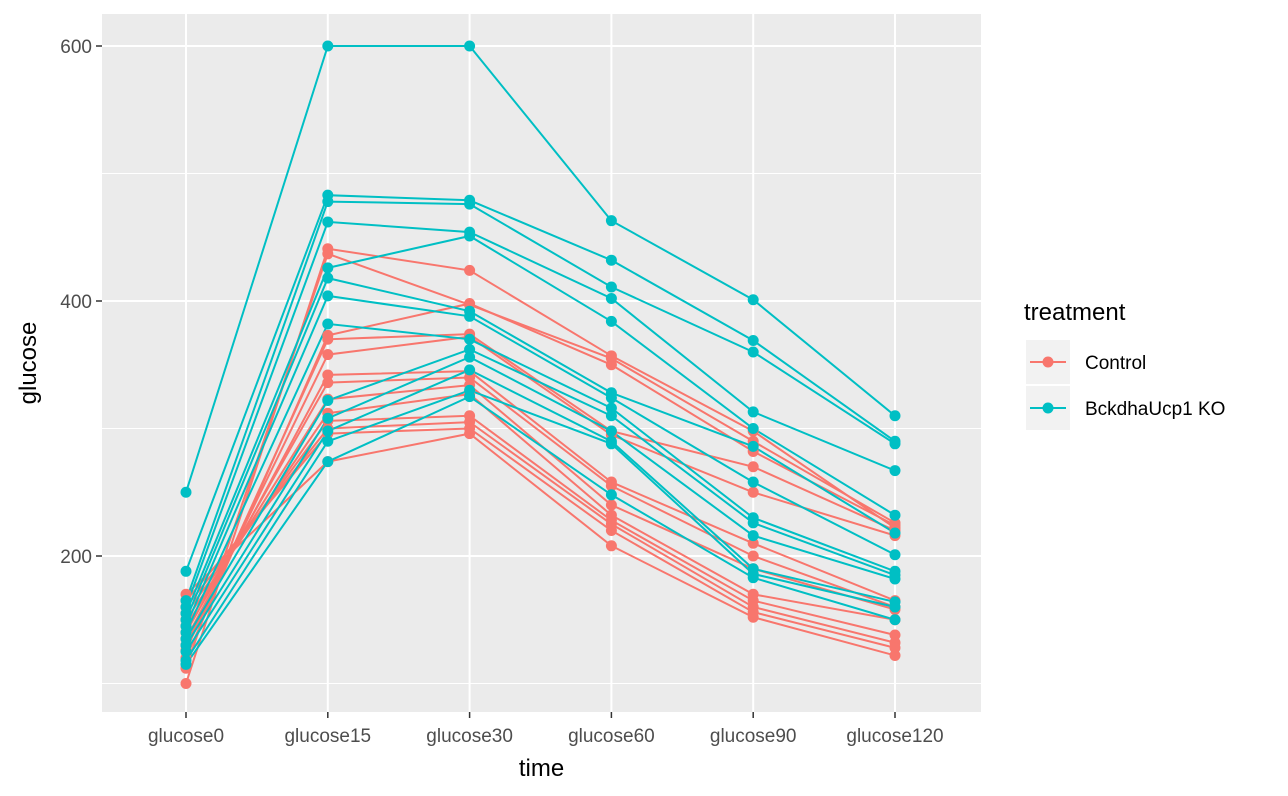 This screenshot has height=796, width=1288. What do you see at coordinates (894, 736) in the screenshot?
I see `x-tick-label: glucose120` at bounding box center [894, 736].